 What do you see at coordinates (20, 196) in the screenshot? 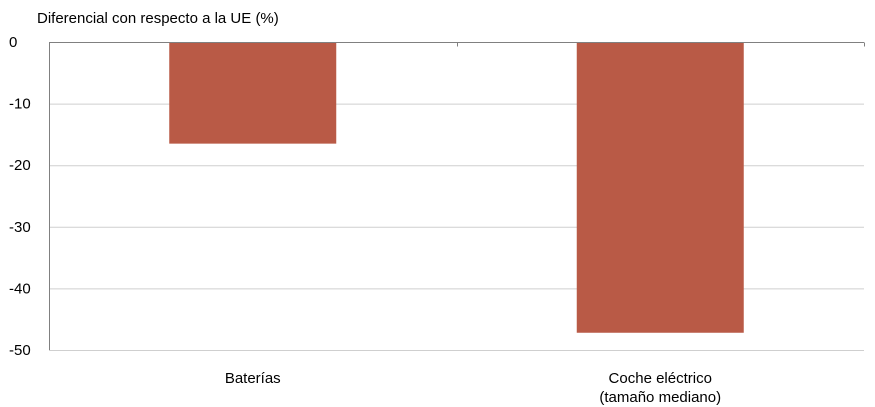
I see `y-tick-labels: 0 -10 -20 -30 -40 -50` at bounding box center [20, 196].